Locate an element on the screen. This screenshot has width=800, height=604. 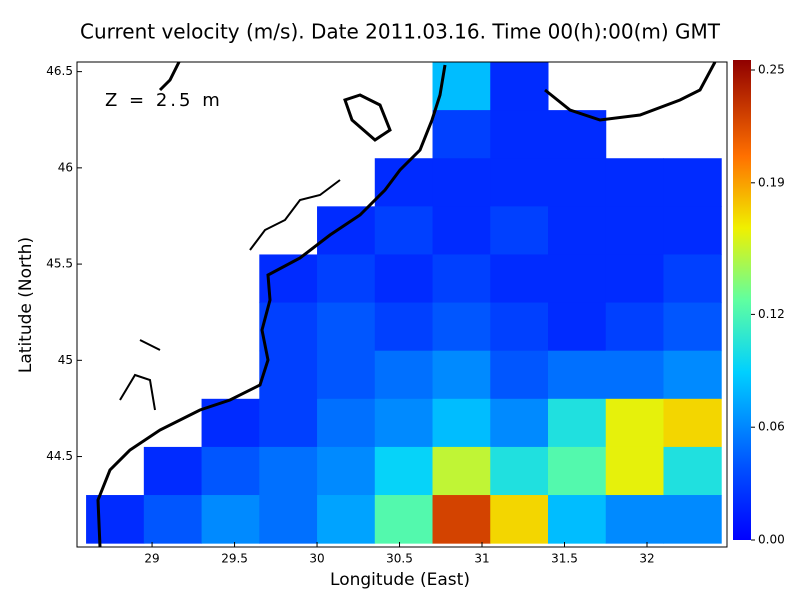
y-axis-label: Latitude (North) is located at coordinates (26, 305).